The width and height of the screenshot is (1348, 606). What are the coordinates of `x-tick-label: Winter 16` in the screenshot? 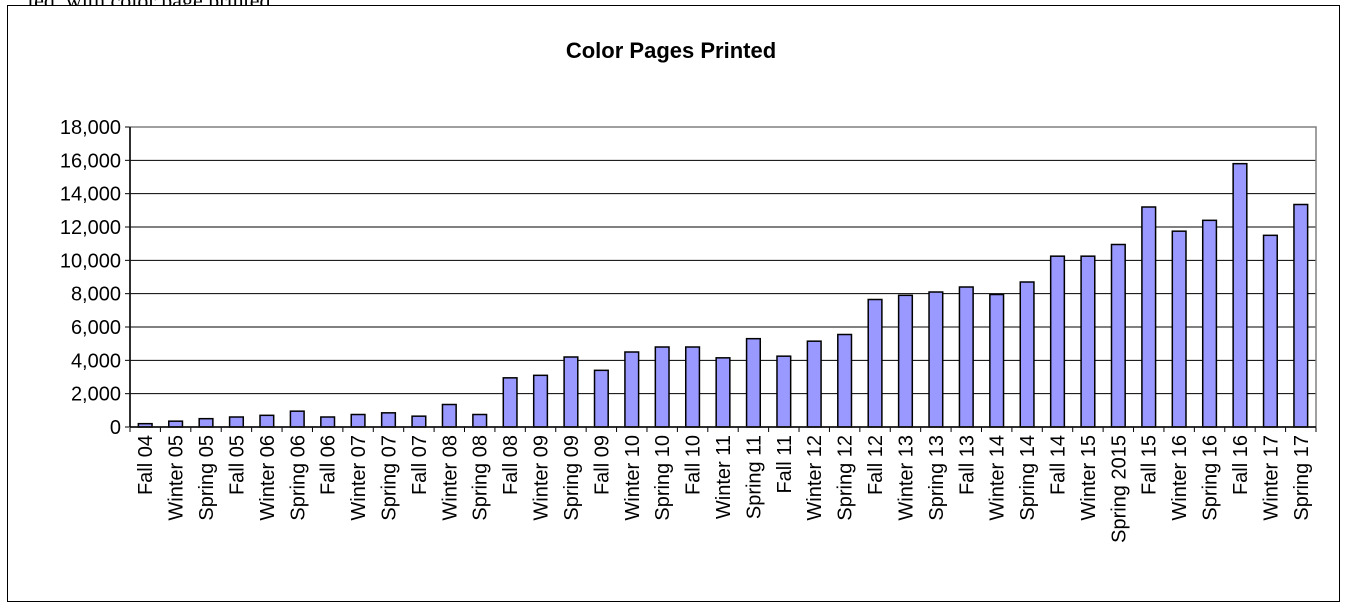 It's located at (1180, 478).